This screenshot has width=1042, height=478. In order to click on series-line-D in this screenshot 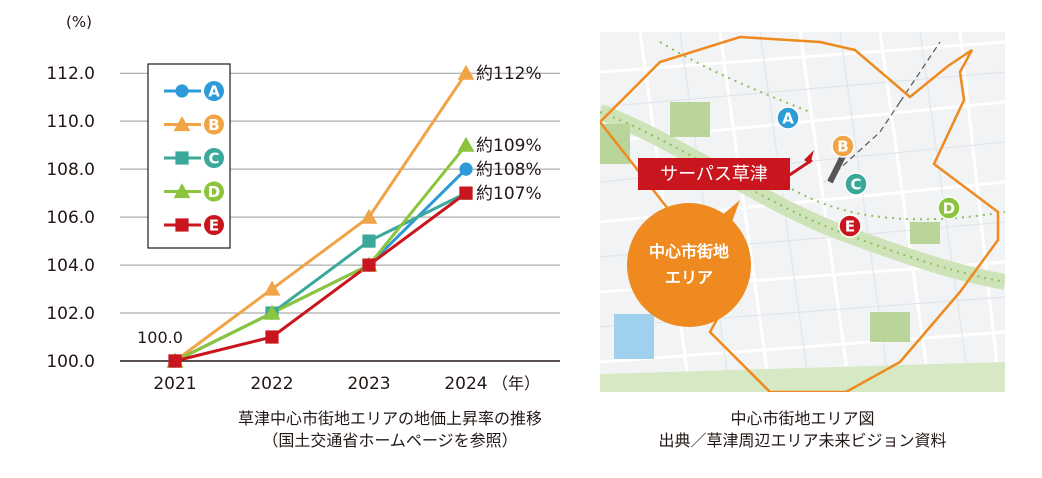, I will do `click(321, 253)`.